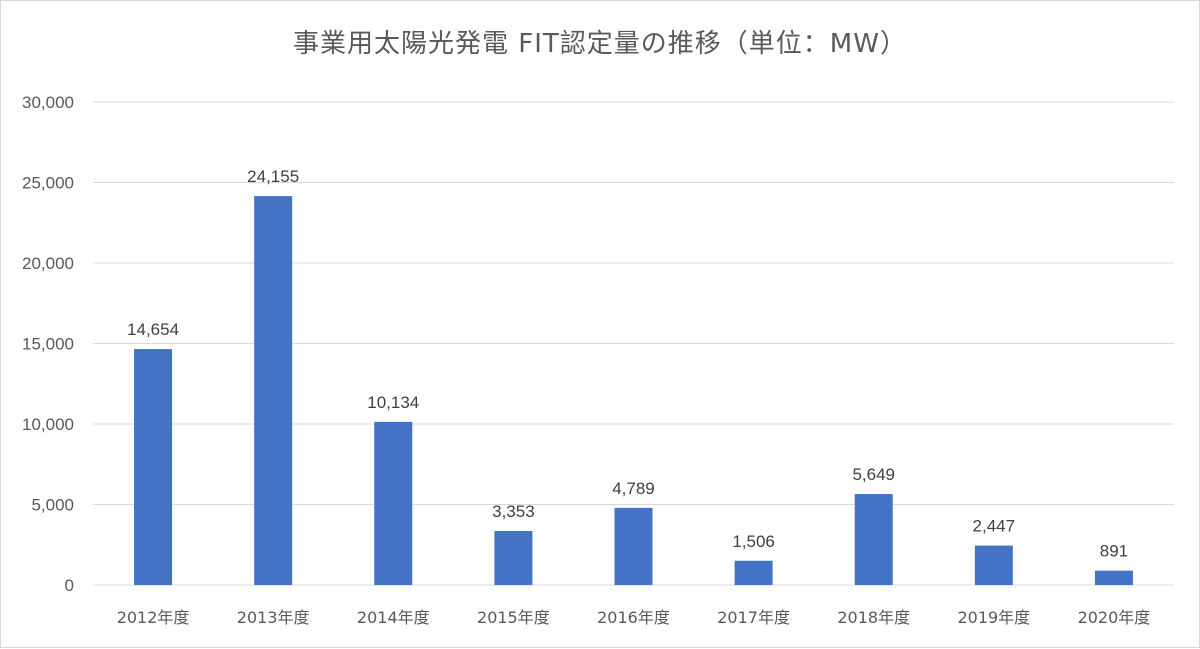  I want to click on x-tick-label: 2018年度, so click(873, 617).